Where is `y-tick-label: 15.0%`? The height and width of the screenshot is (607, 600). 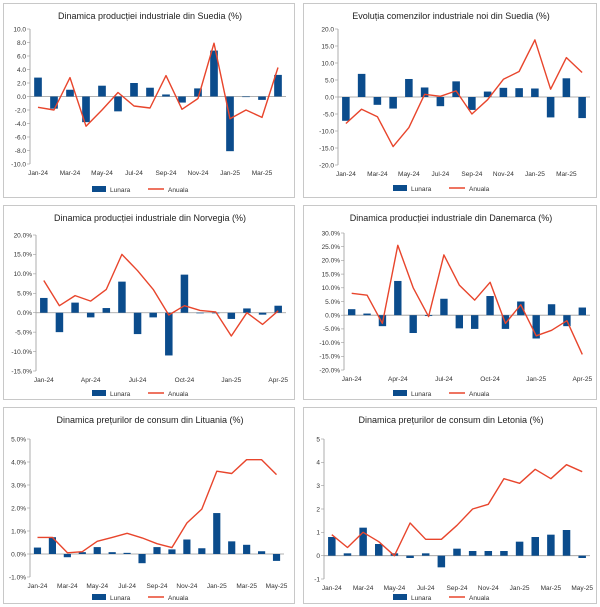
y-tick-label: 15.0% is located at coordinates (331, 274).